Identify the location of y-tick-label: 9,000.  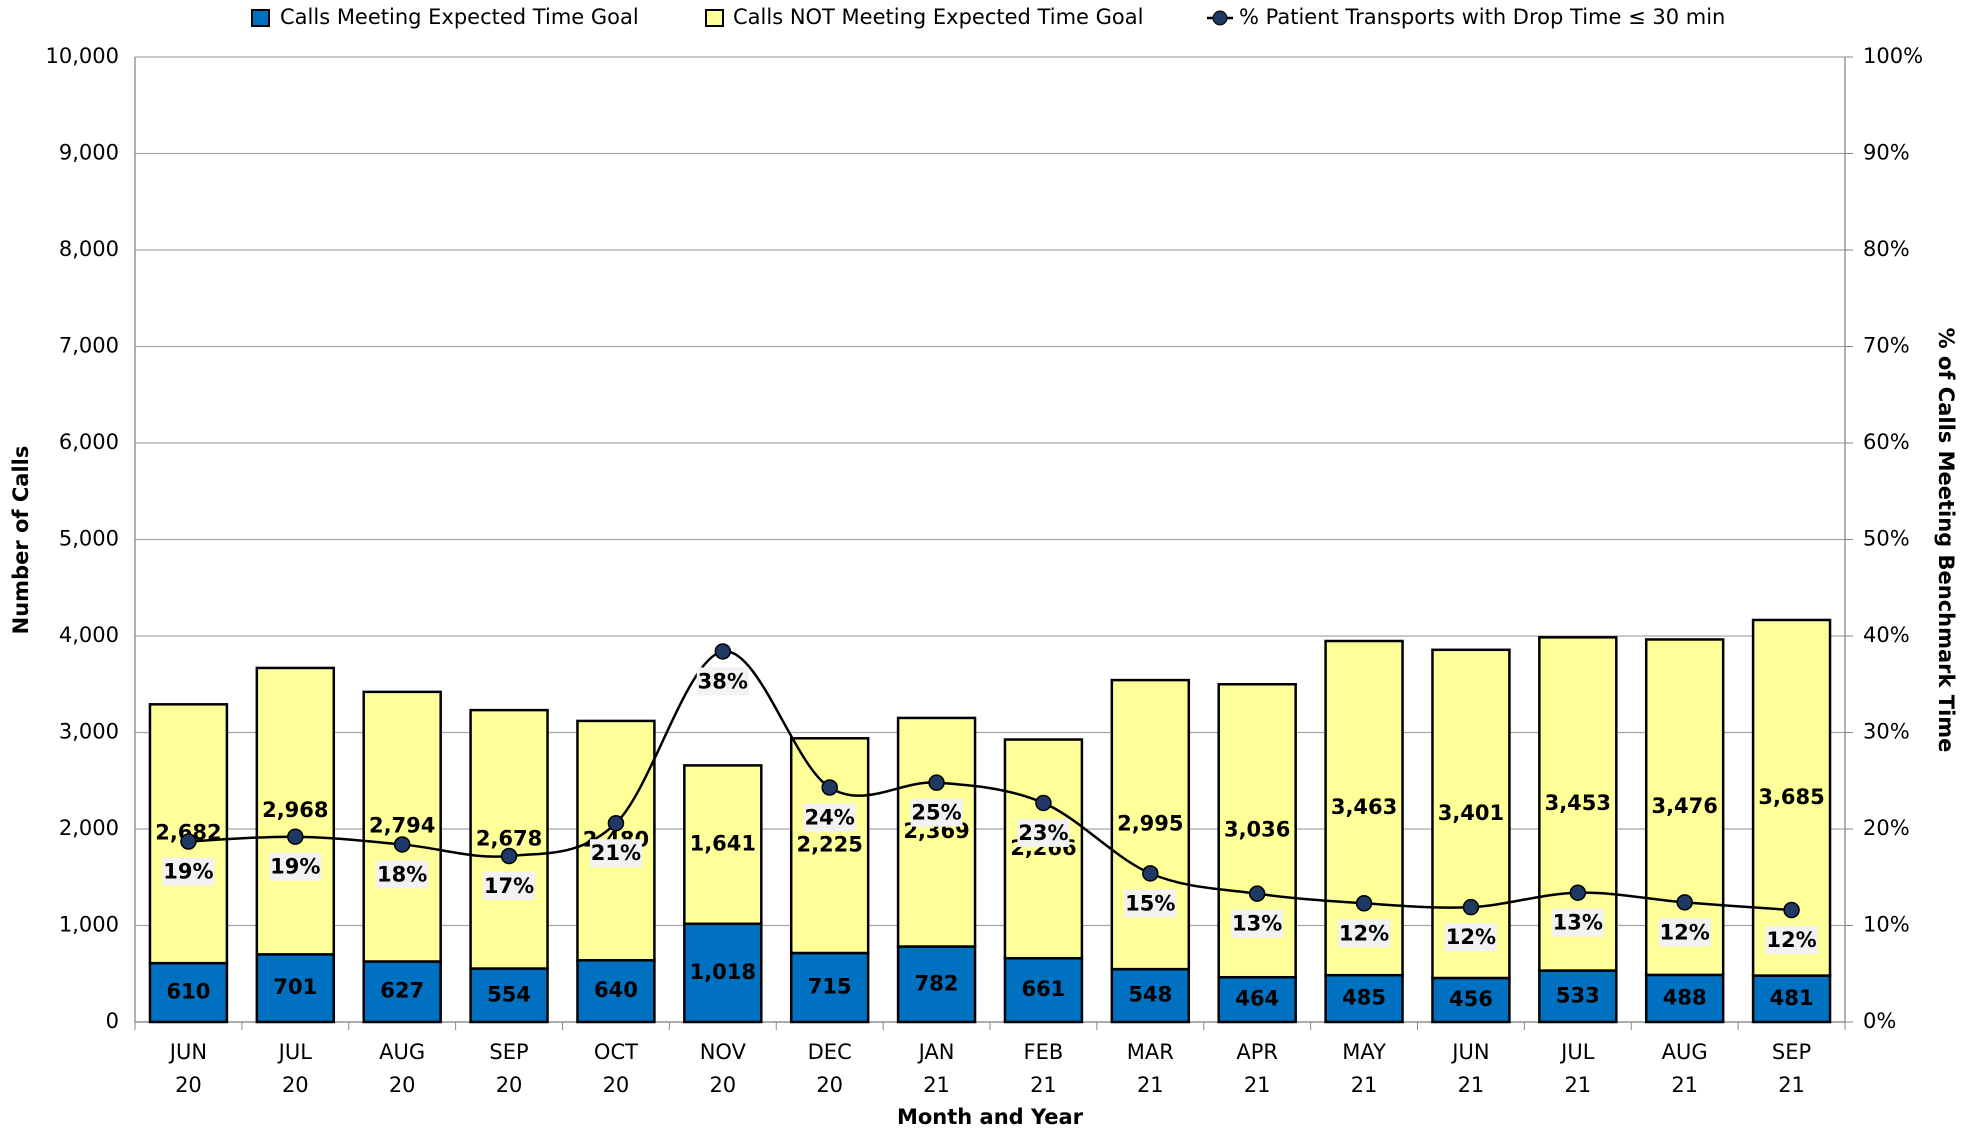
(89, 153).